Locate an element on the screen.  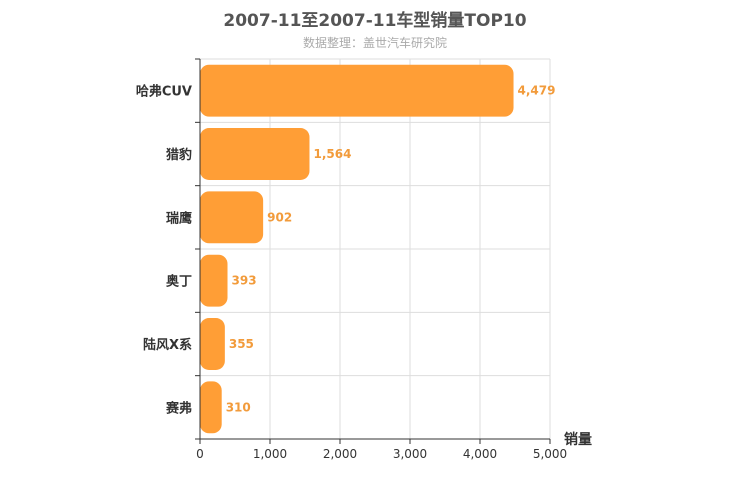
x-tick-label: 3,000 is located at coordinates (410, 454).